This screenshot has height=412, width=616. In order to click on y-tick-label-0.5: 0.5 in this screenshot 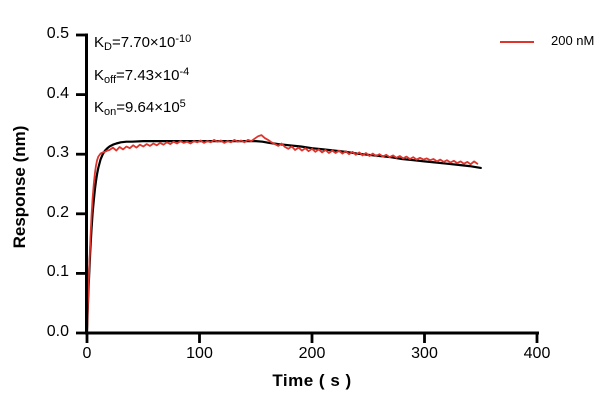, I will do `click(57, 33)`.